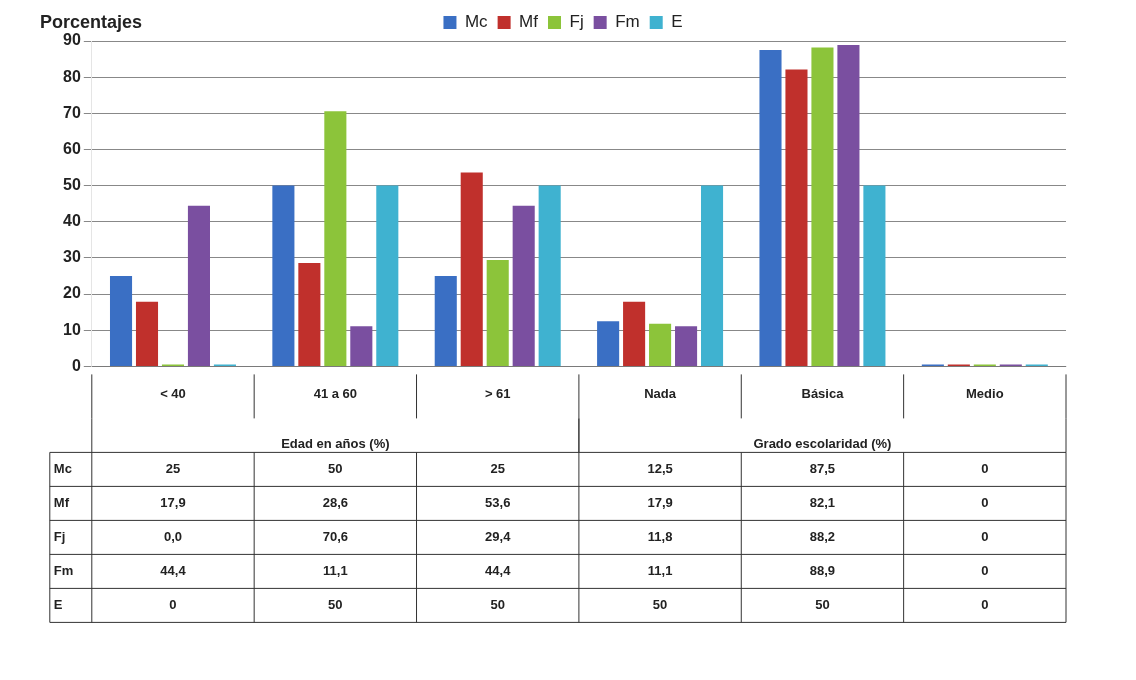 The image size is (1136, 680). What do you see at coordinates (173, 536) in the screenshot?
I see `data-label: 0,0` at bounding box center [173, 536].